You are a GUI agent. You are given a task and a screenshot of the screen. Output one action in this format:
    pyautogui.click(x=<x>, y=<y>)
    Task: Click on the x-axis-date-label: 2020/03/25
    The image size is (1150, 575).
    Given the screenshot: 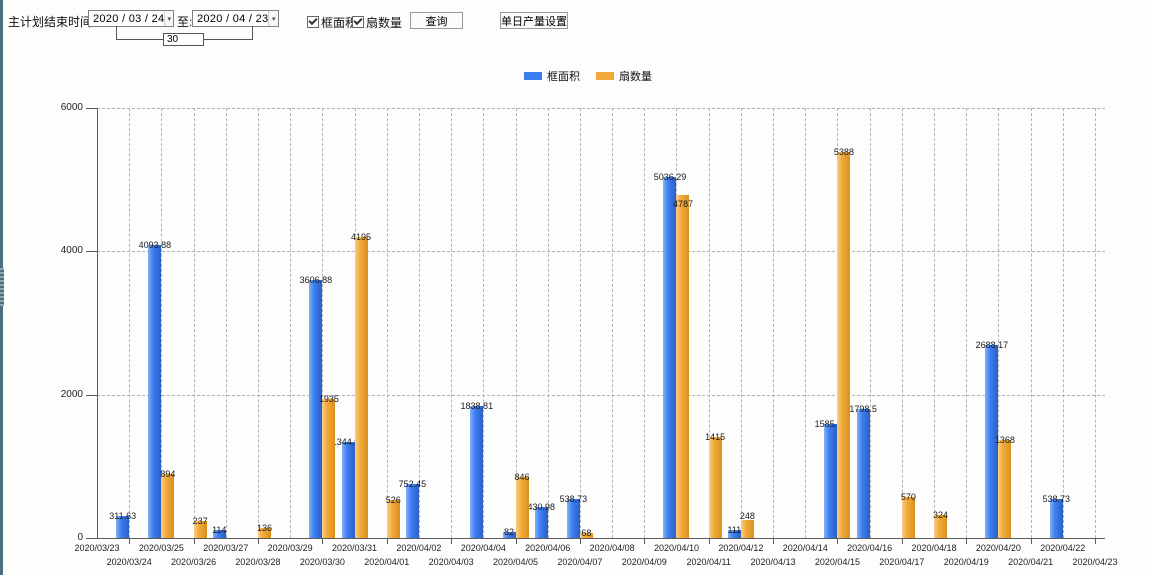 What is the action you would take?
    pyautogui.click(x=161, y=548)
    